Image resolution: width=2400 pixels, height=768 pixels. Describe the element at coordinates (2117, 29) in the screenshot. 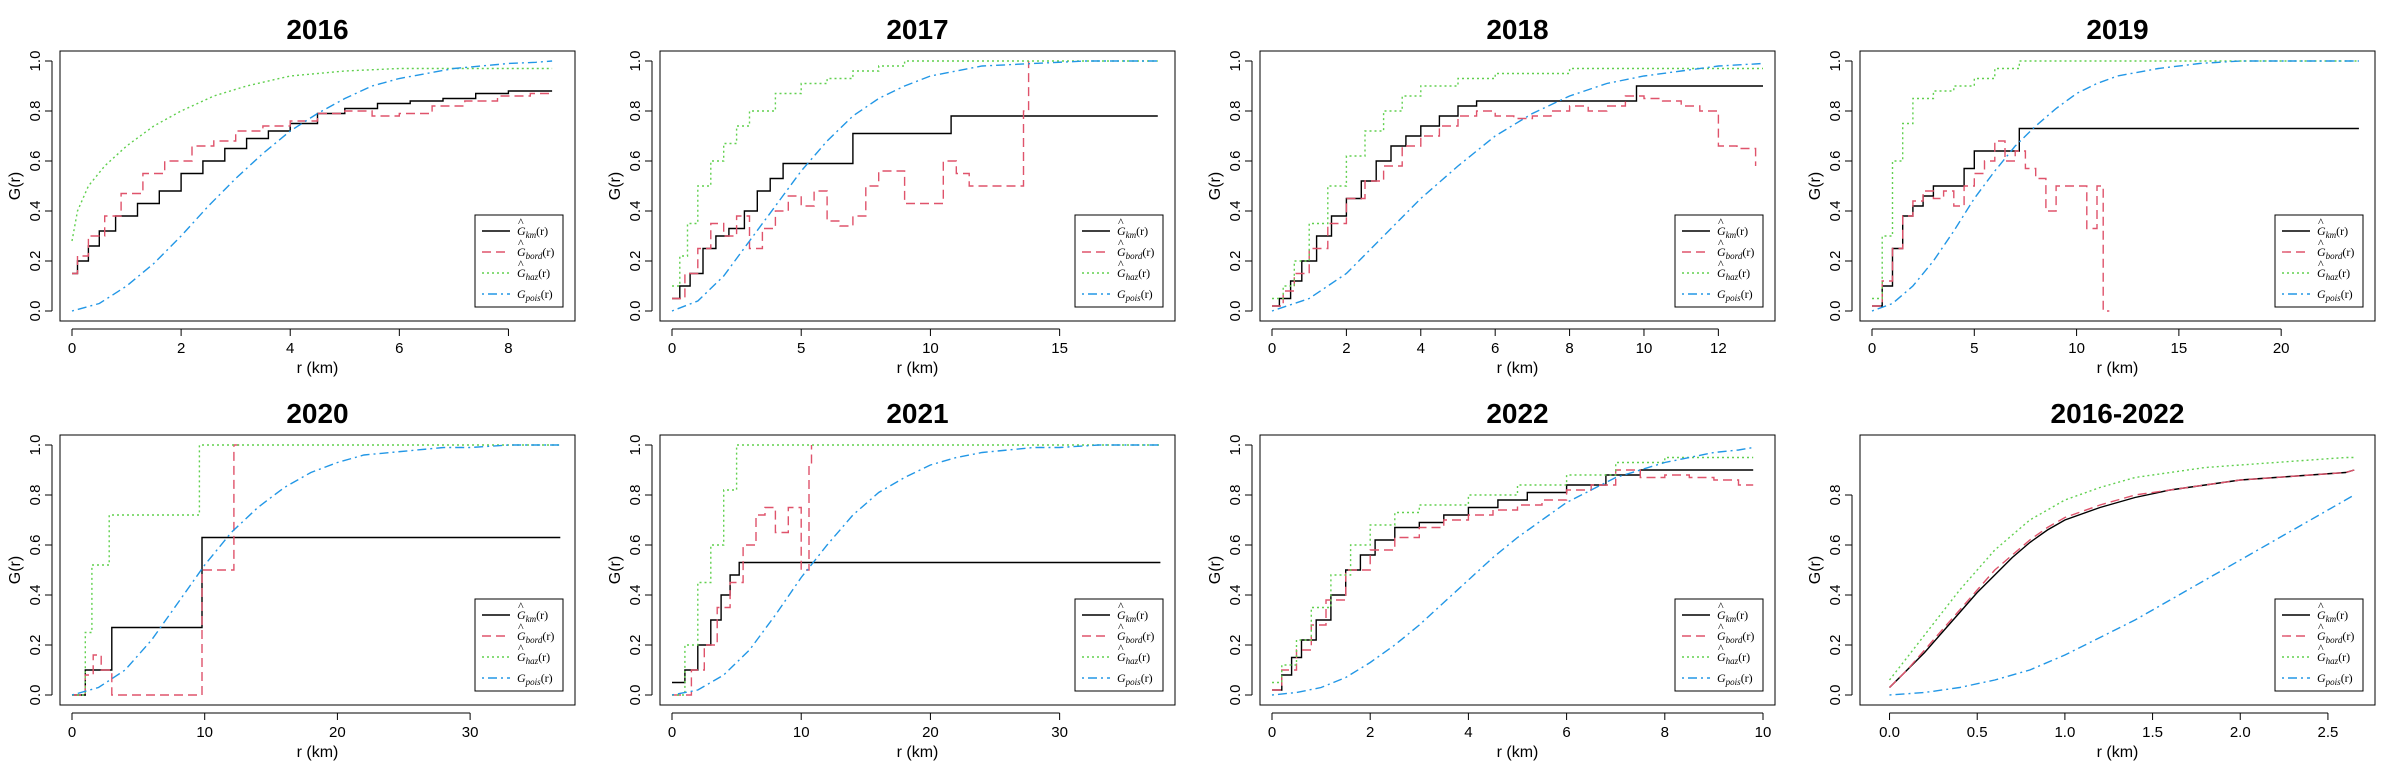

I see `chart-title: 2019` at that location.